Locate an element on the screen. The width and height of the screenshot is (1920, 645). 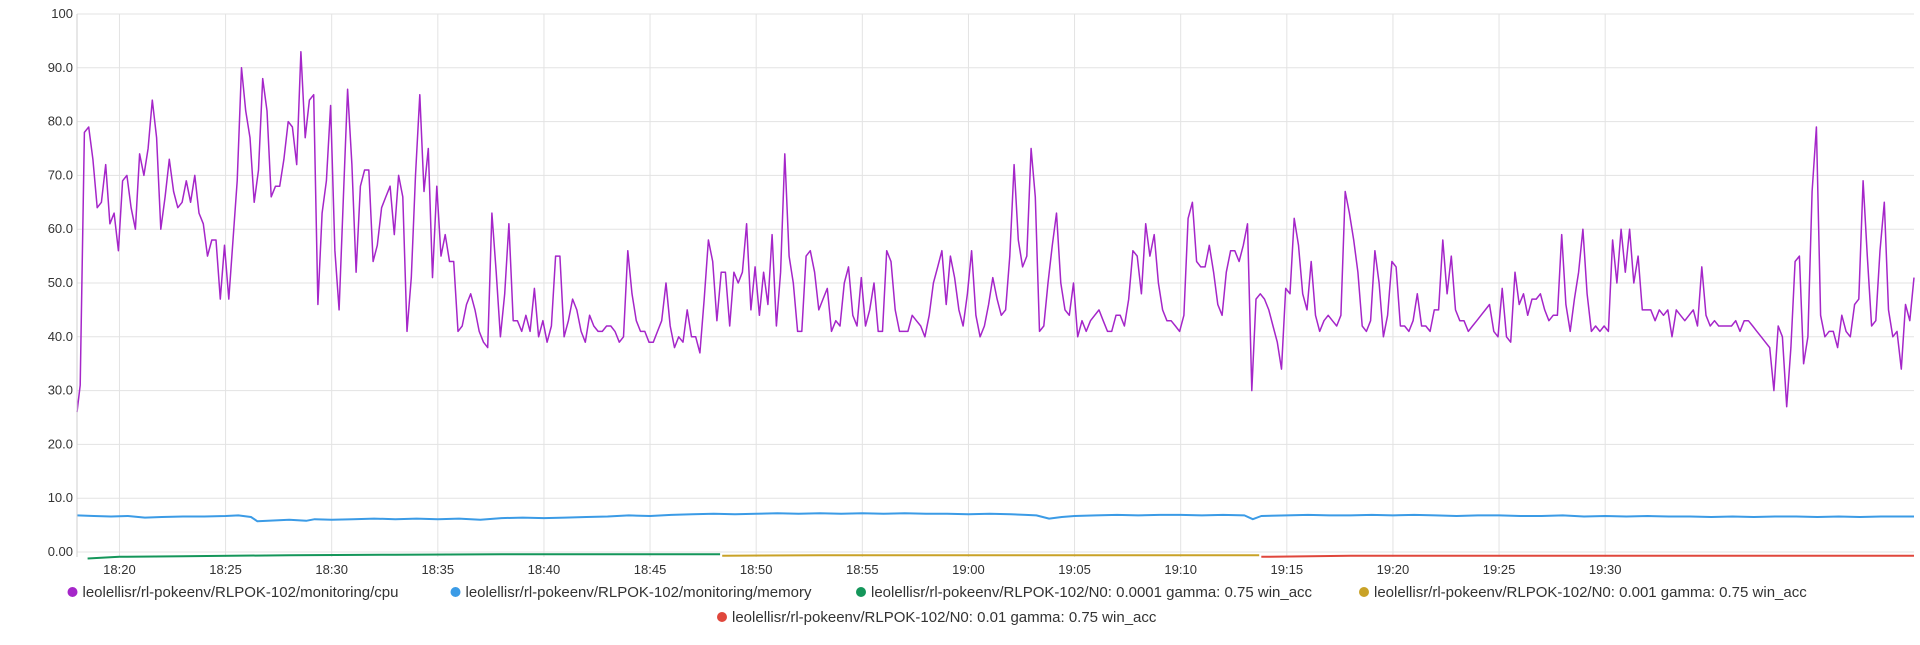
y-tick-label: 60.0 is located at coordinates (60, 228).